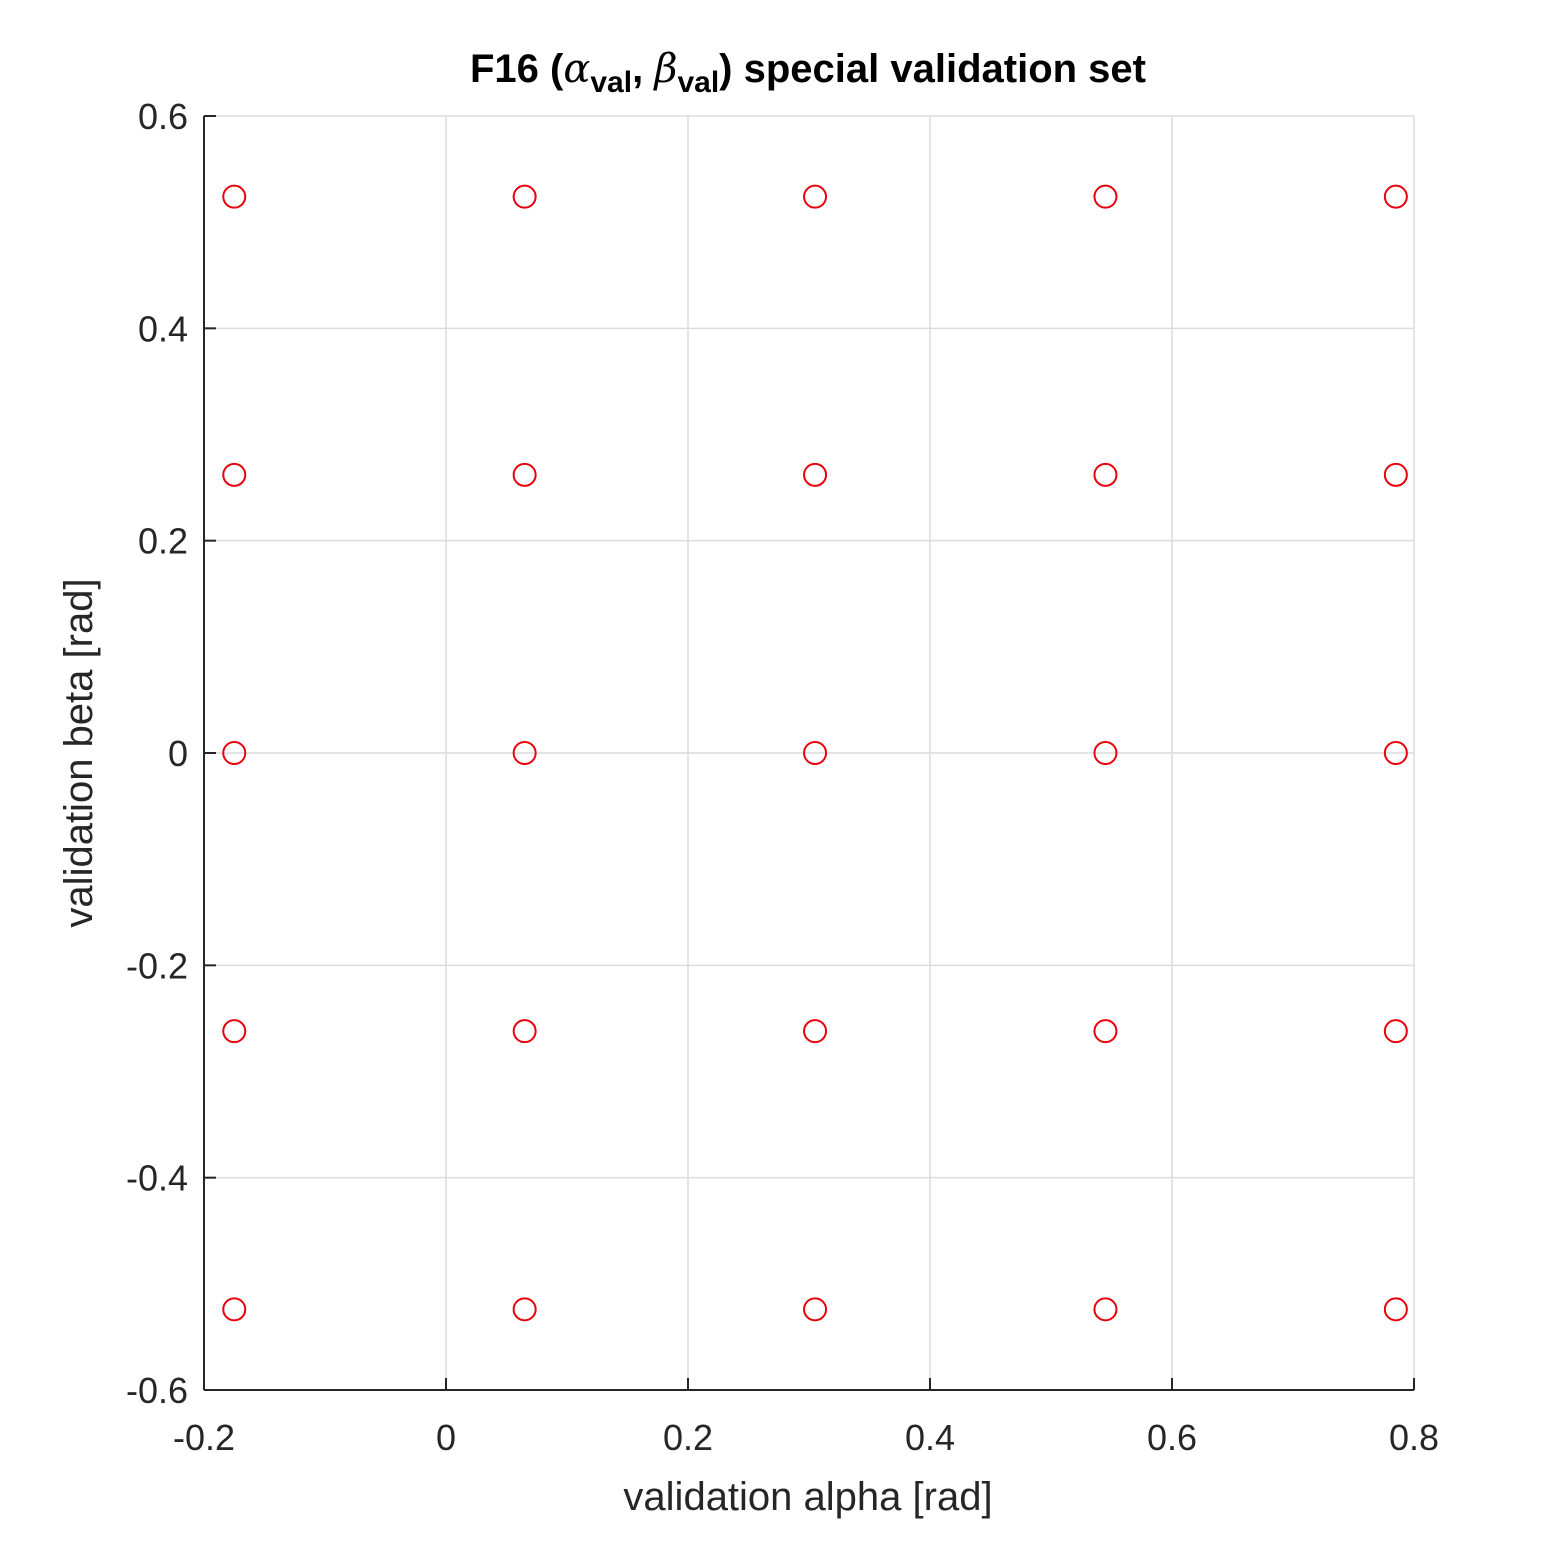 Image resolution: width=1563 pixels, height=1563 pixels. What do you see at coordinates (1172, 1437) in the screenshot?
I see `x-tick-label: 0.6` at bounding box center [1172, 1437].